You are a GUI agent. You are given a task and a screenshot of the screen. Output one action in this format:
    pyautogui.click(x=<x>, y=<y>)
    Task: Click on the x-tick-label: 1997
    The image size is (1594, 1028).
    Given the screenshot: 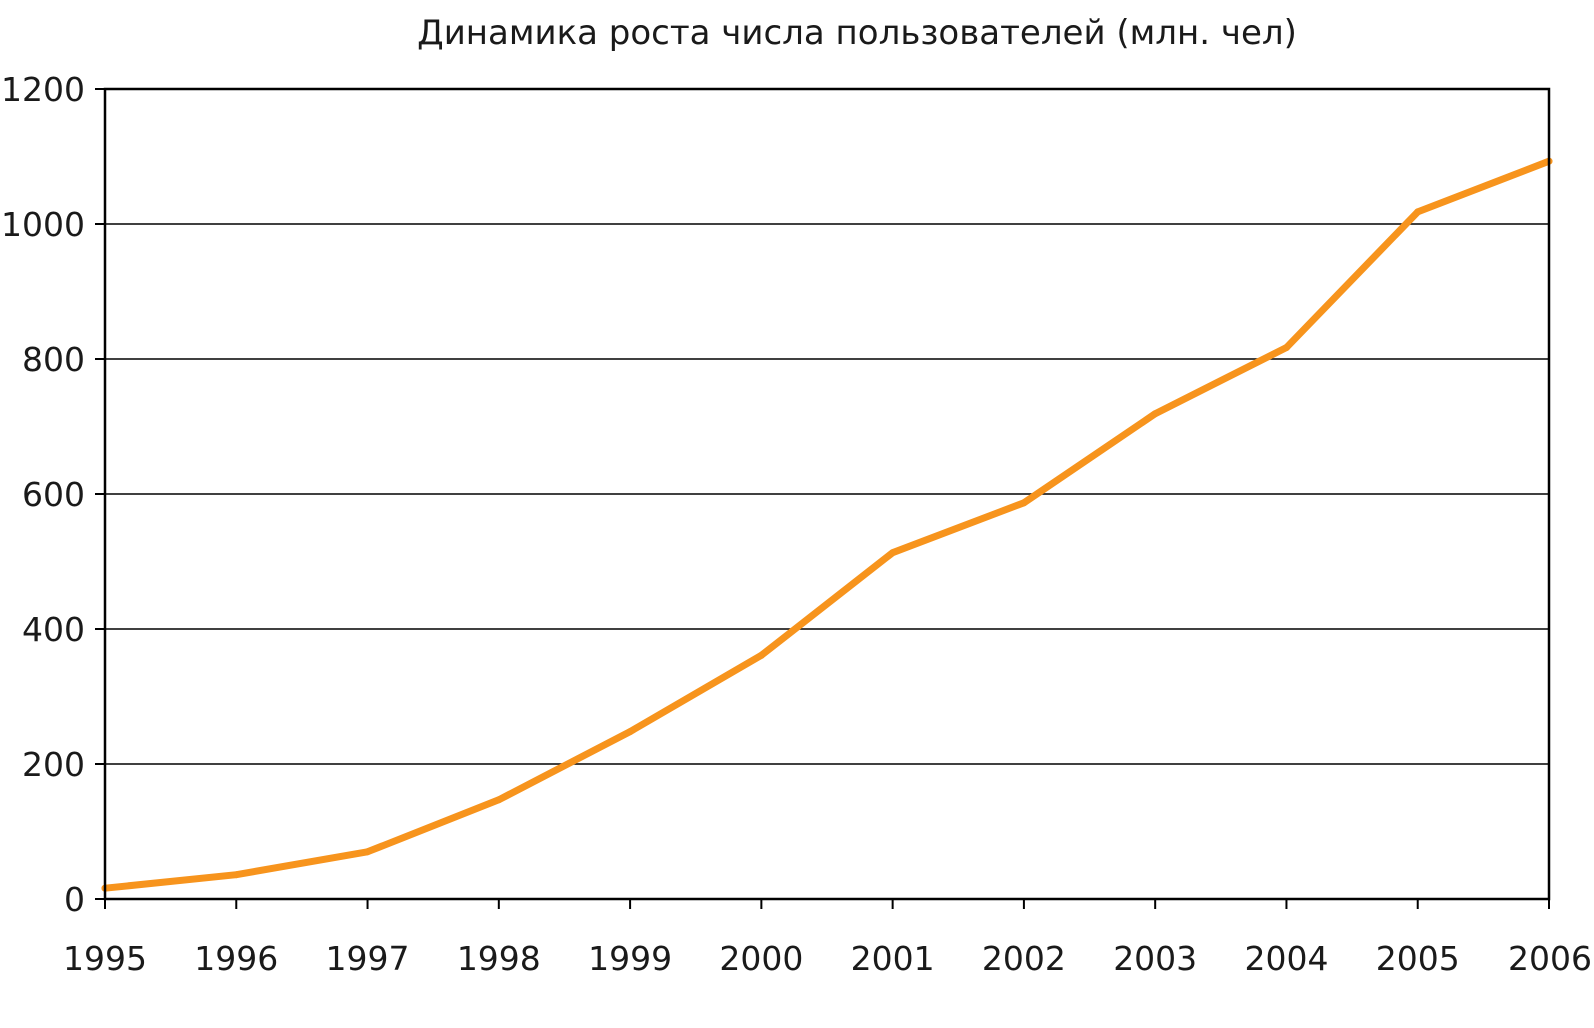 What is the action you would take?
    pyautogui.click(x=368, y=958)
    